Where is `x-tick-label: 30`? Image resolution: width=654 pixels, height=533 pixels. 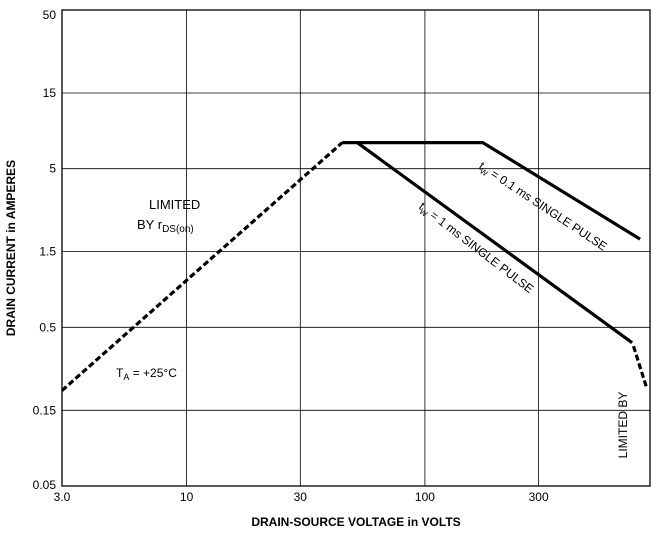
x-tick-label: 30 is located at coordinates (301, 497).